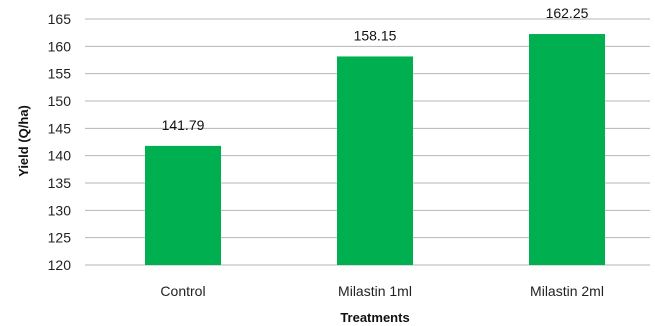 The image size is (655, 326). Describe the element at coordinates (60, 238) in the screenshot. I see `y-tick-label: 125` at that location.